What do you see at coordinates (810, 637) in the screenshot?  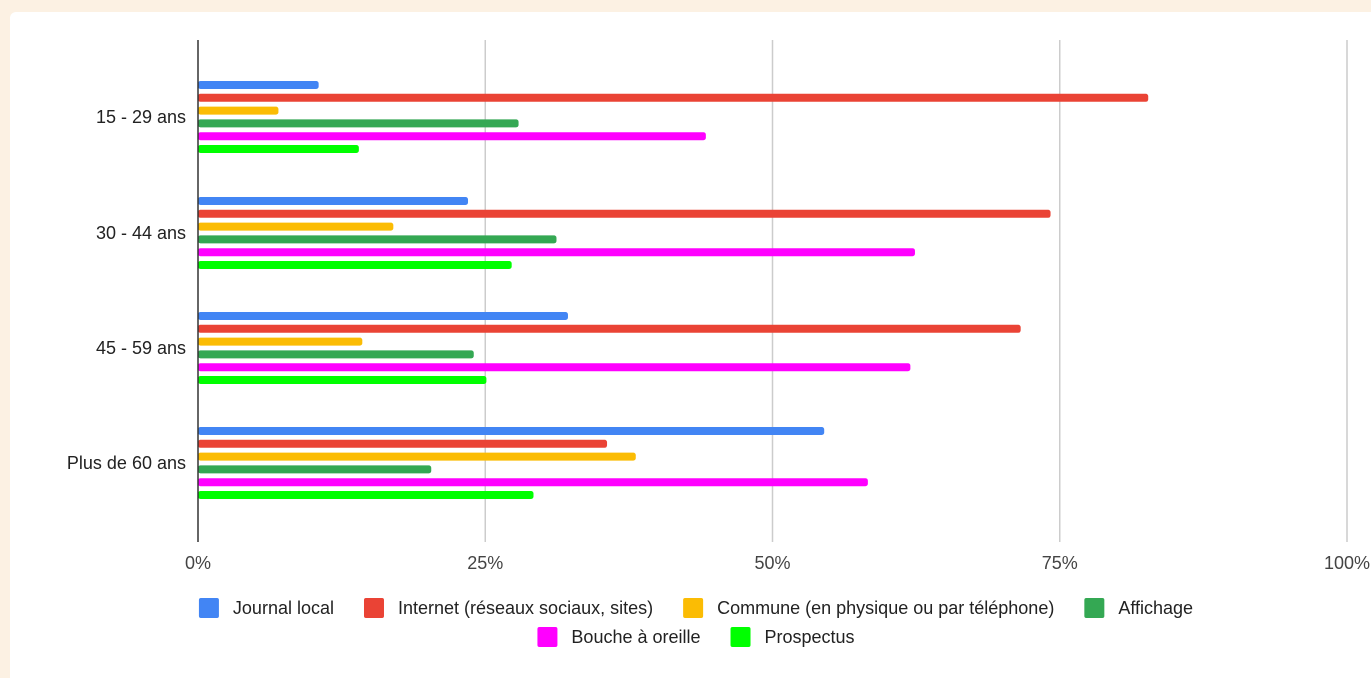 I see `legend-label: Prospectus` at bounding box center [810, 637].